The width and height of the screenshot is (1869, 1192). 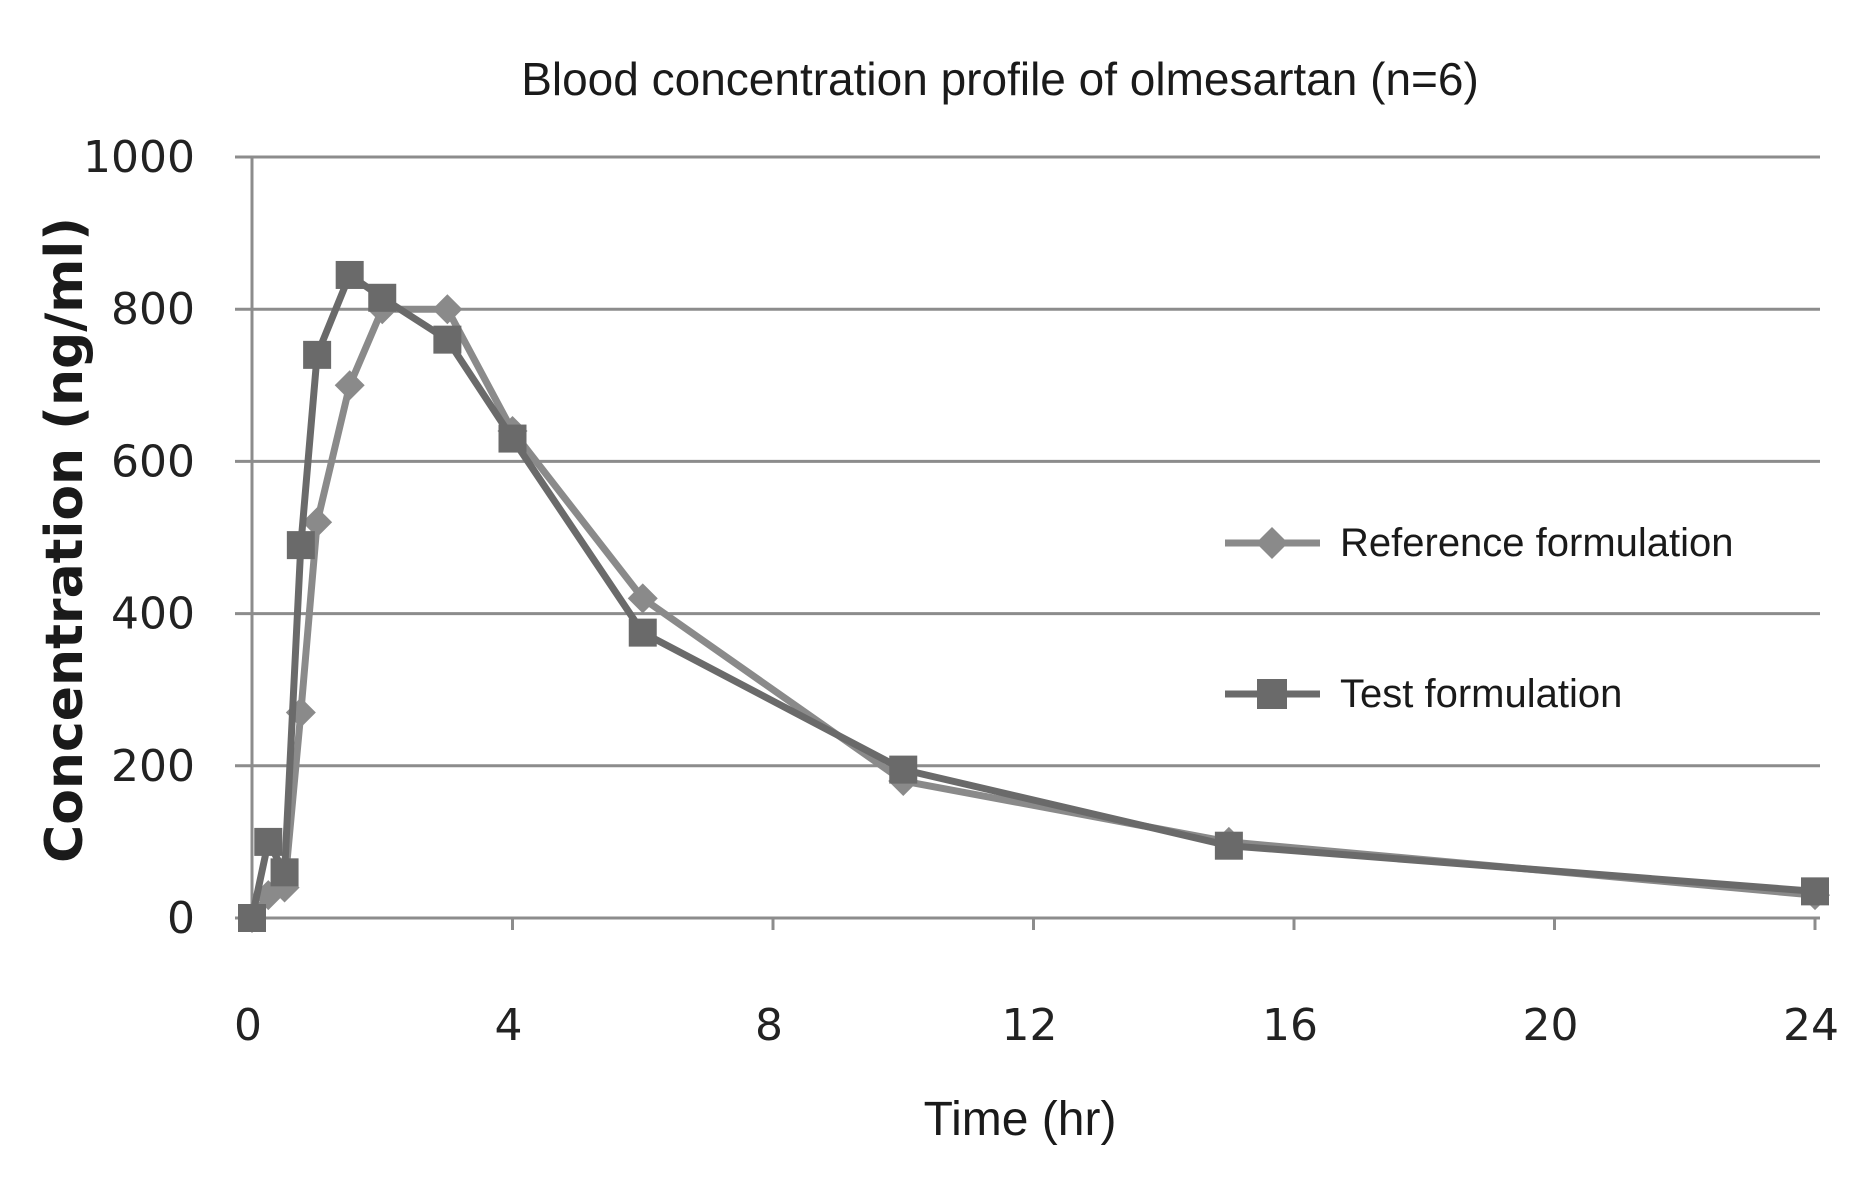 I want to click on y-tick-label-1000: 1000, so click(x=139, y=157).